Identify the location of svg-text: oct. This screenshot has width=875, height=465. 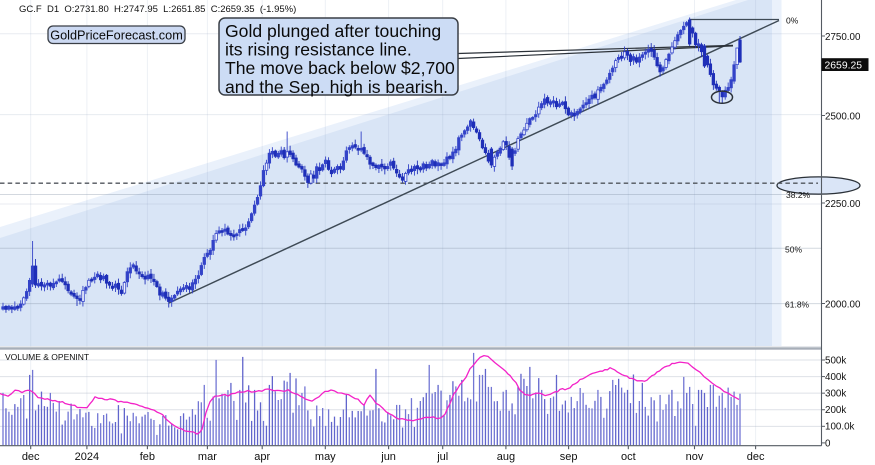
(628, 457).